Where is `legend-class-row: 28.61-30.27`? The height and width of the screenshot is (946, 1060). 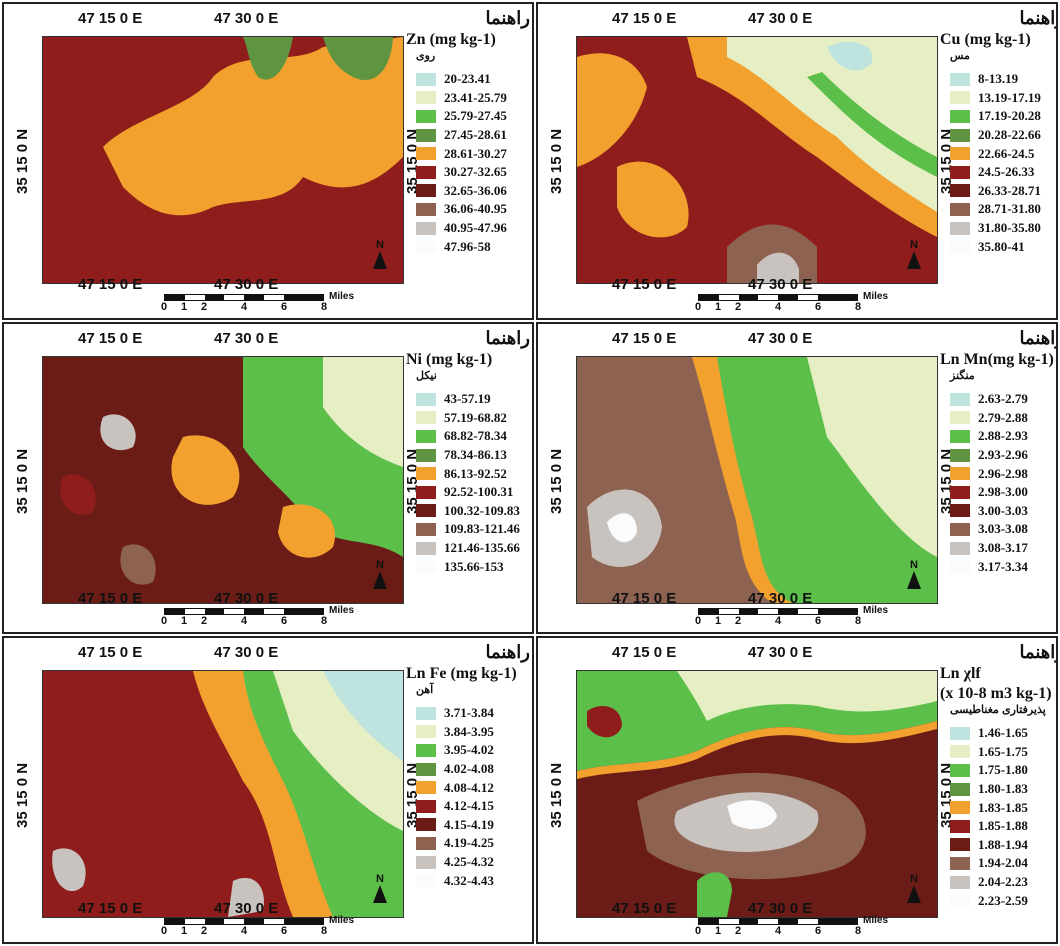
legend-class-row: 28.61-30.27 is located at coordinates (469, 153).